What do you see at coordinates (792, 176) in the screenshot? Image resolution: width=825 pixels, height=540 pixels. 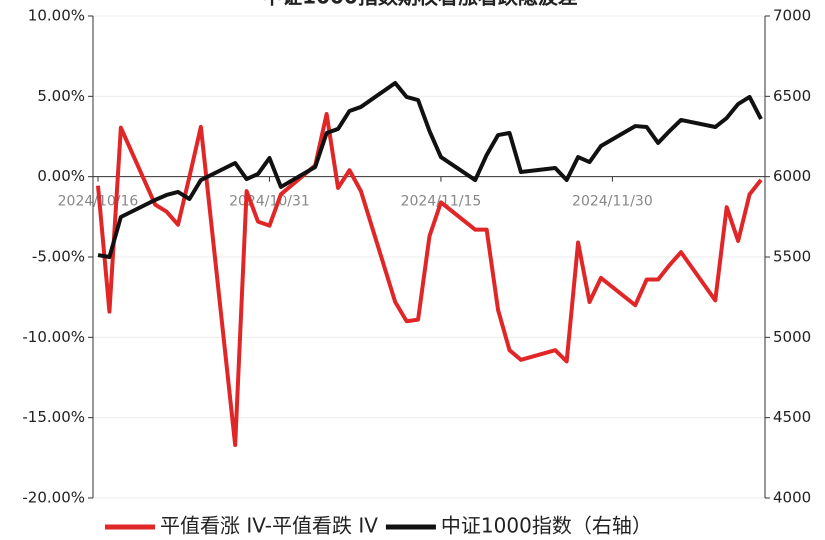 I see `y2-tick-label: 6000` at bounding box center [792, 176].